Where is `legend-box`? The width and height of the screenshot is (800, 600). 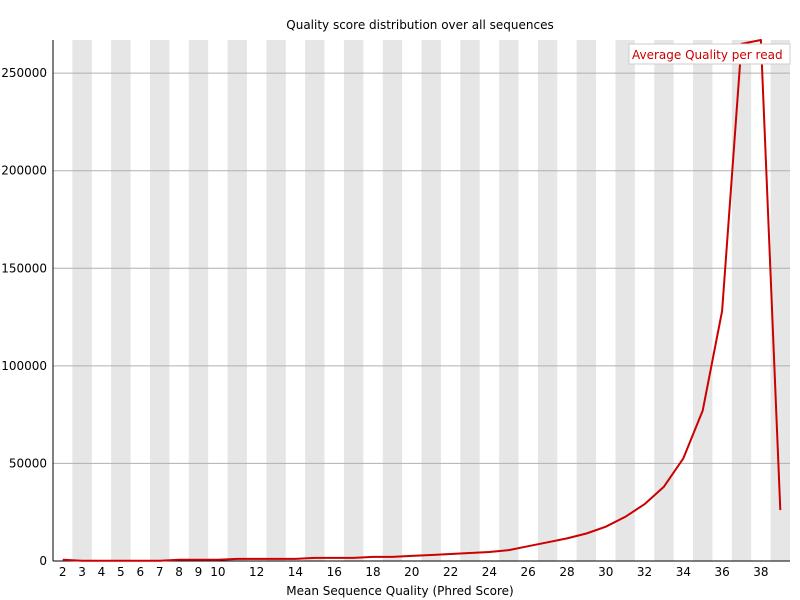 legend-box is located at coordinates (709, 54).